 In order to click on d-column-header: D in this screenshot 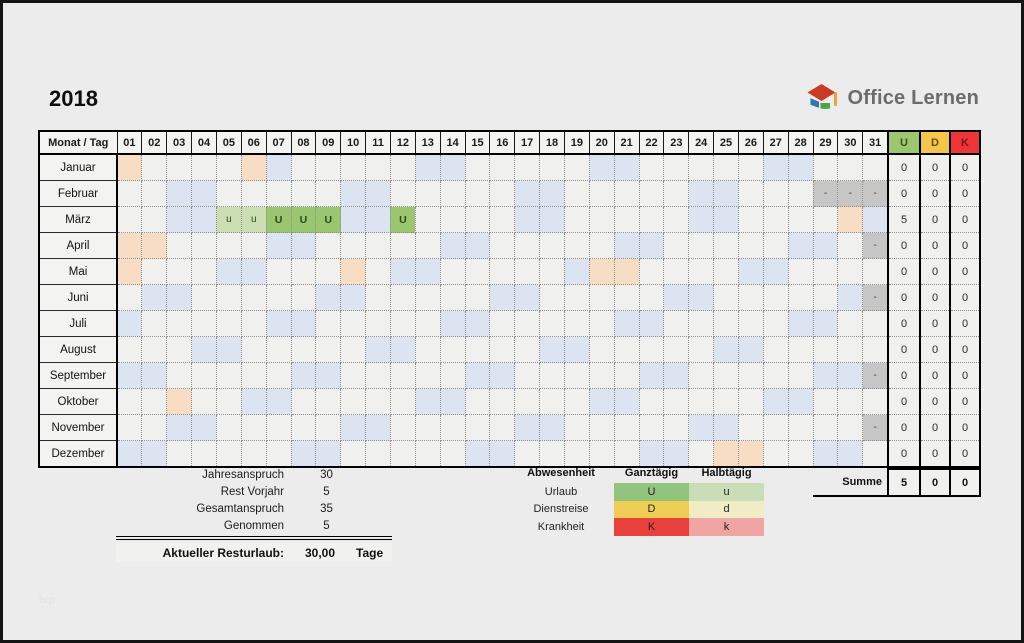, I will do `click(935, 142)`.